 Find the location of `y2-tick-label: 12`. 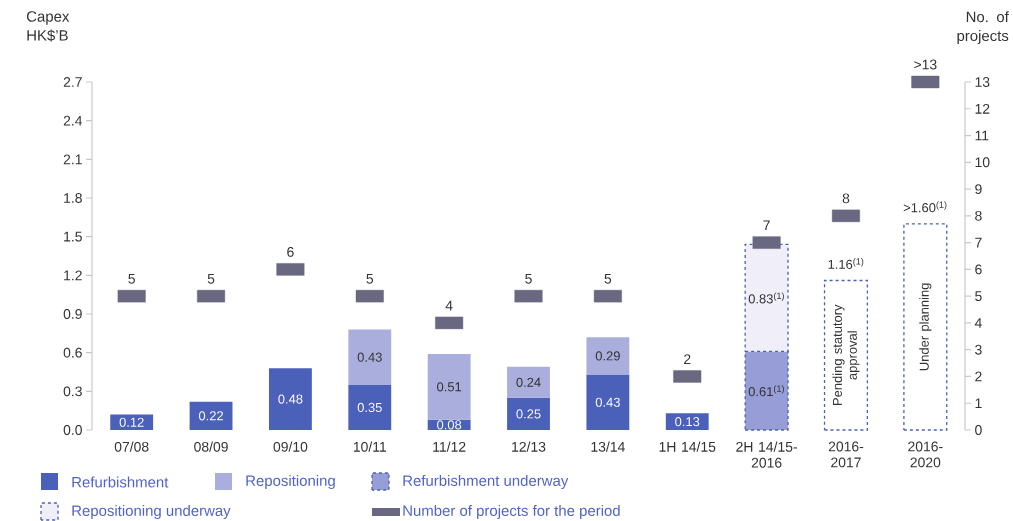

y2-tick-label: 12 is located at coordinates (982, 108).